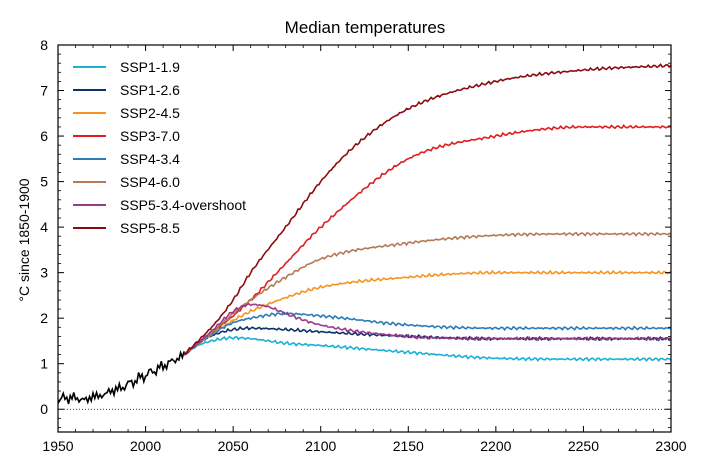 This screenshot has width=708, height=472. I want to click on series-line-ssp5-3-4-overshoot, so click(427, 328).